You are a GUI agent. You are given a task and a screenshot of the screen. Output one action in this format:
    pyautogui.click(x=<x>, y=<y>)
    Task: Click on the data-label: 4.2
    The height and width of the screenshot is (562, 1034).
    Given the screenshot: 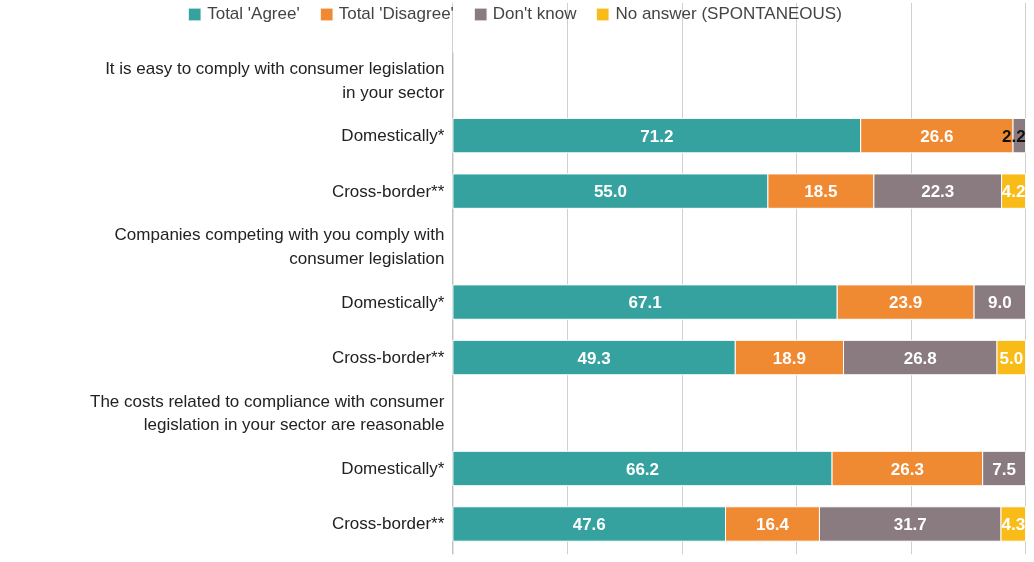 What is the action you would take?
    pyautogui.click(x=1013, y=192)
    